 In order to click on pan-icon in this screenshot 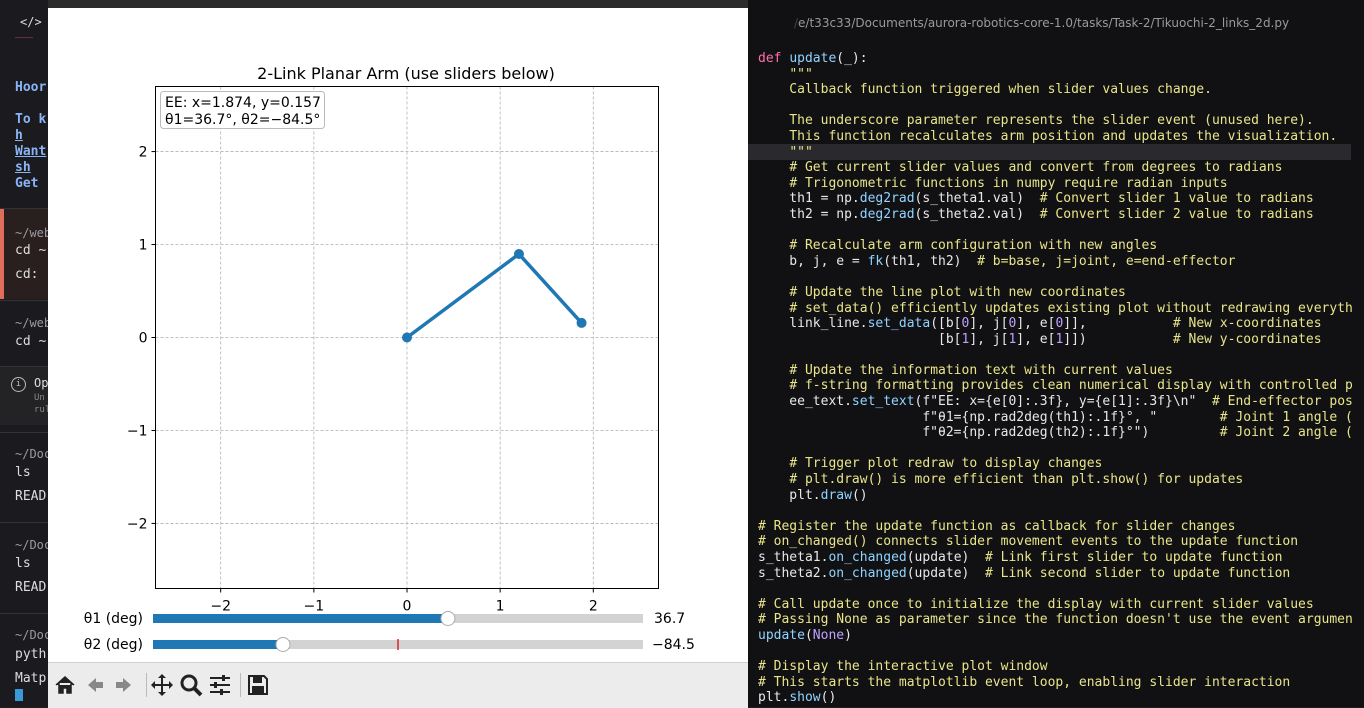, I will do `click(162, 685)`.